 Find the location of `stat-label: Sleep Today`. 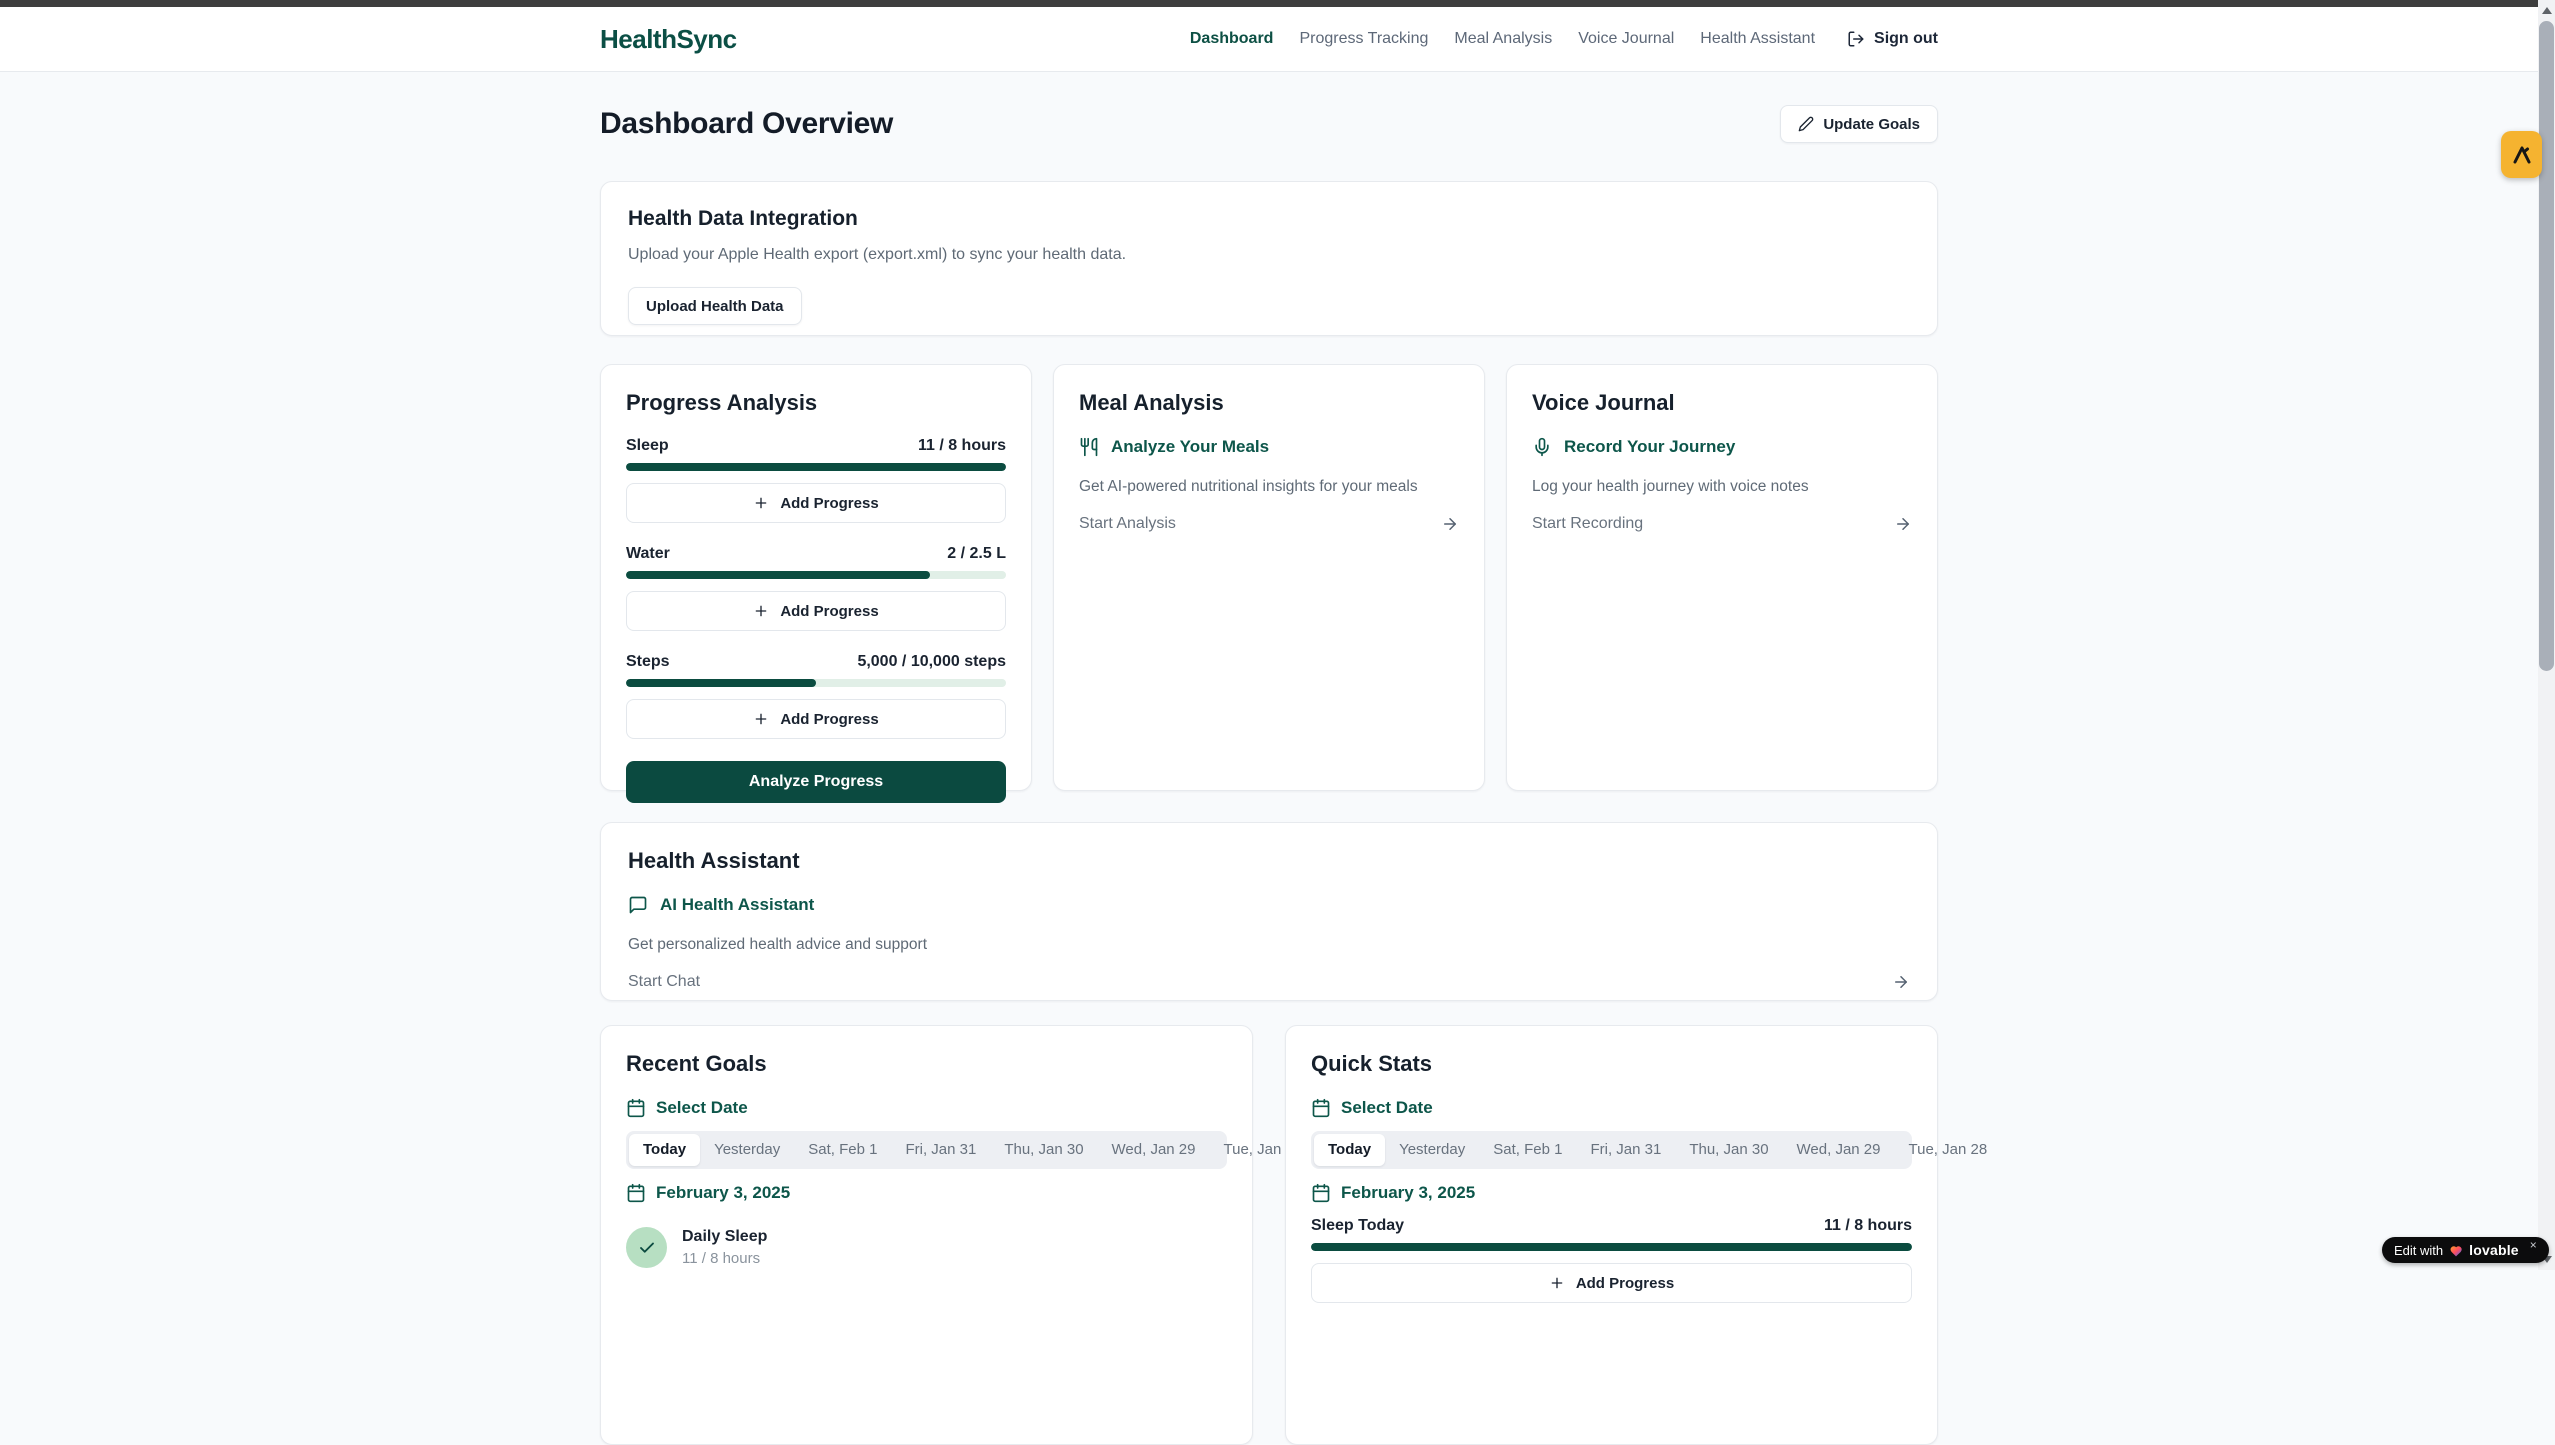

stat-label: Sleep Today is located at coordinates (1358, 1225).